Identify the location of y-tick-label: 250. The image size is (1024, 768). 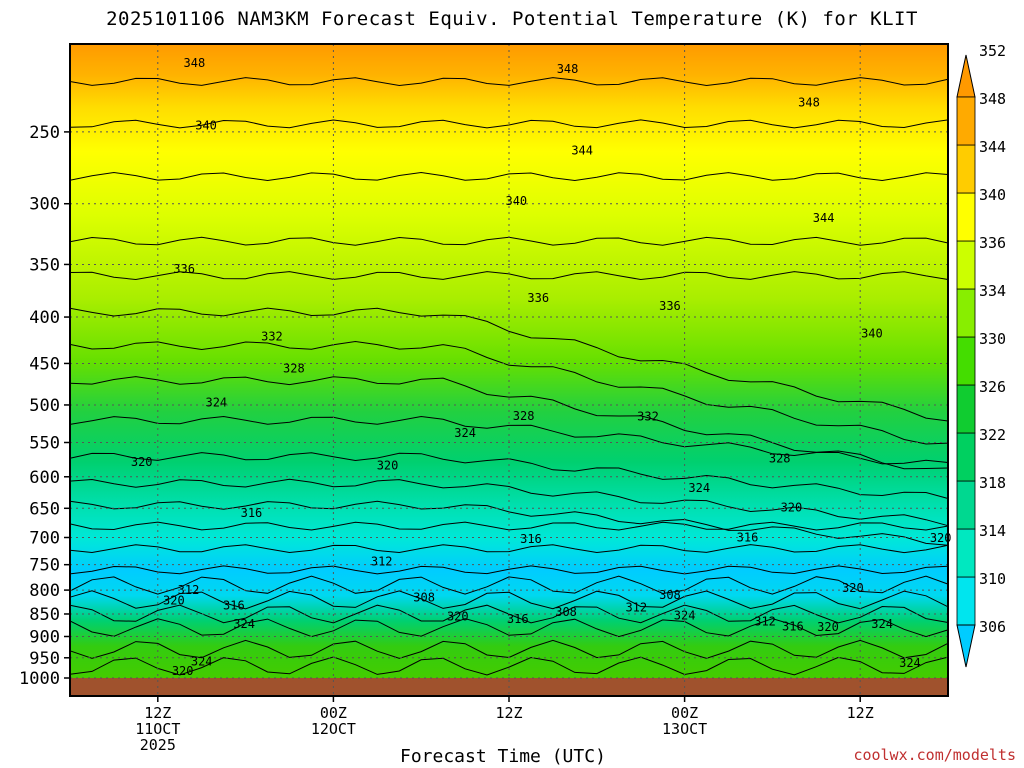
(44, 133).